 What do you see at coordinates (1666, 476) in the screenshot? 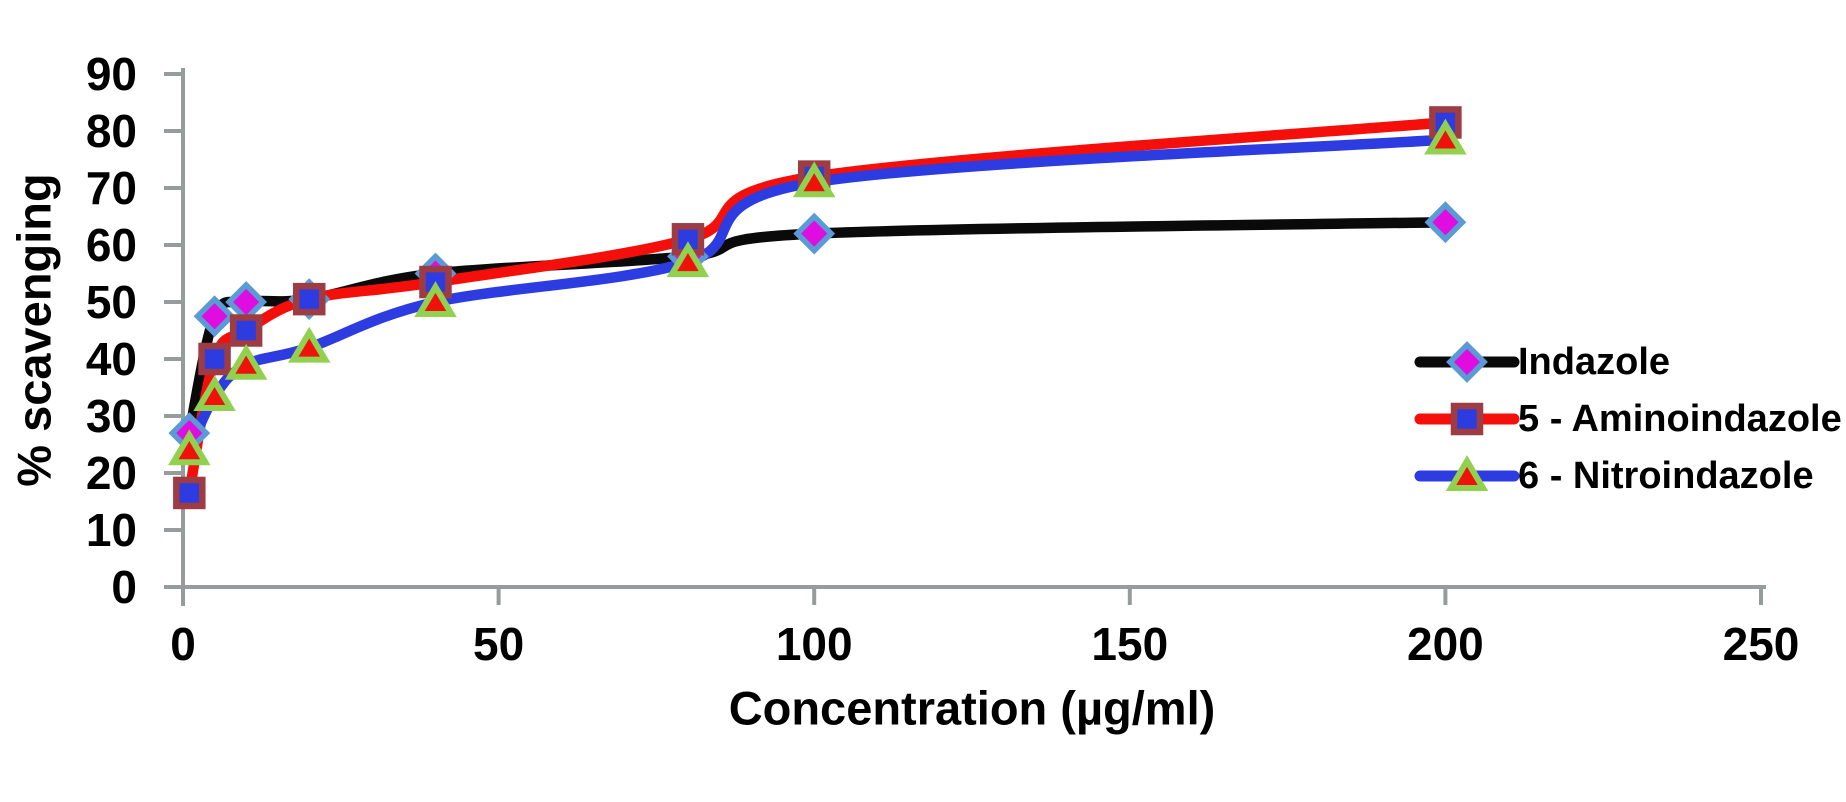
I see `legend-label-6-nitroindazole: 6 - Nitroindazole` at bounding box center [1666, 476].